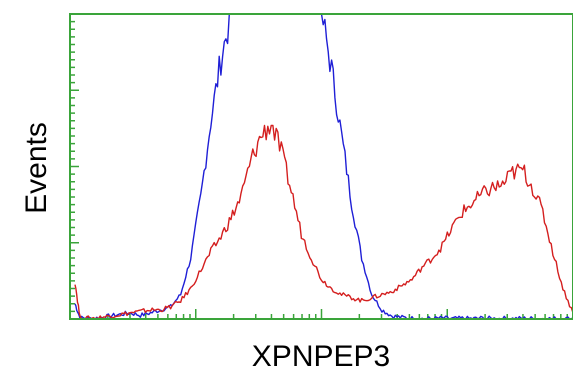 The height and width of the screenshot is (378, 573). What do you see at coordinates (36, 168) in the screenshot?
I see `y-axis-label: Events` at bounding box center [36, 168].